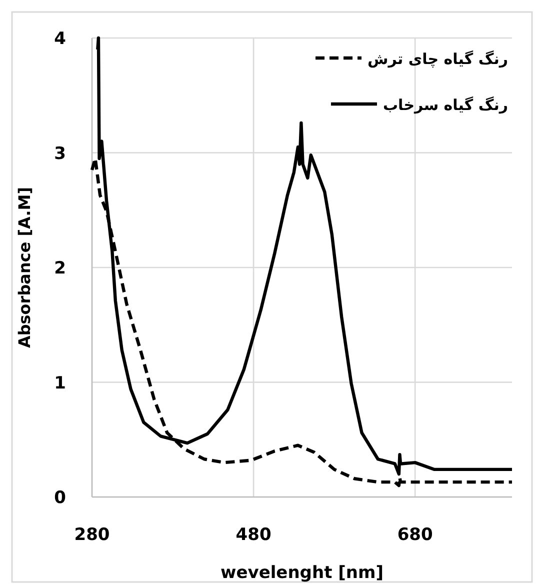  Describe the element at coordinates (92, 535) in the screenshot. I see `x-tick-label: 280` at that location.